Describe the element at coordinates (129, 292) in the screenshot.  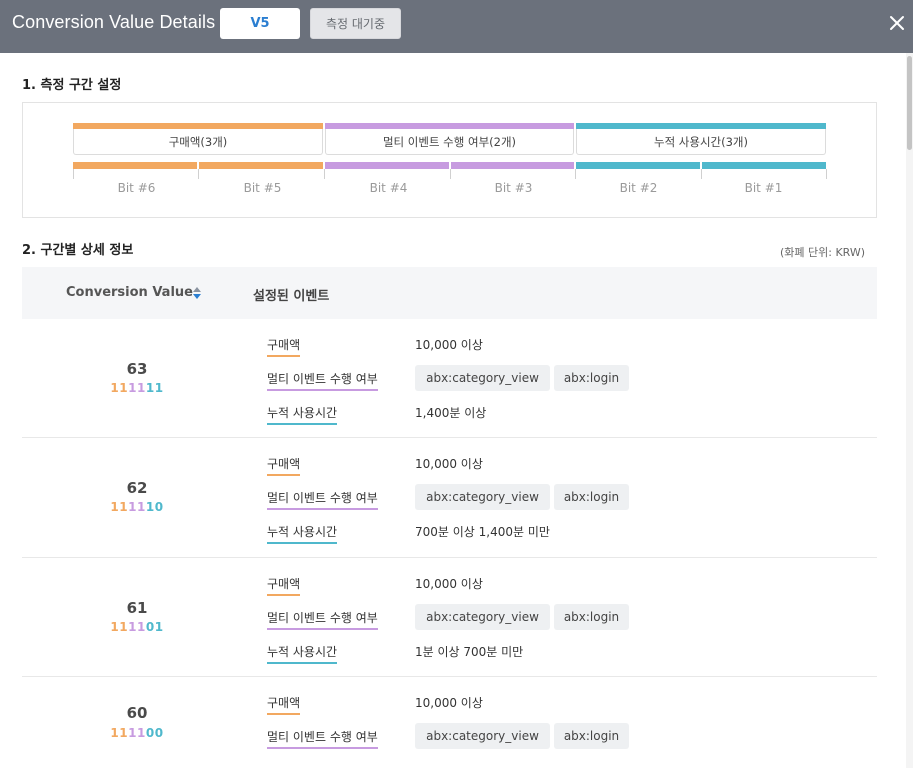
I see `column-header-conversion-value: Conversion Value` at that location.